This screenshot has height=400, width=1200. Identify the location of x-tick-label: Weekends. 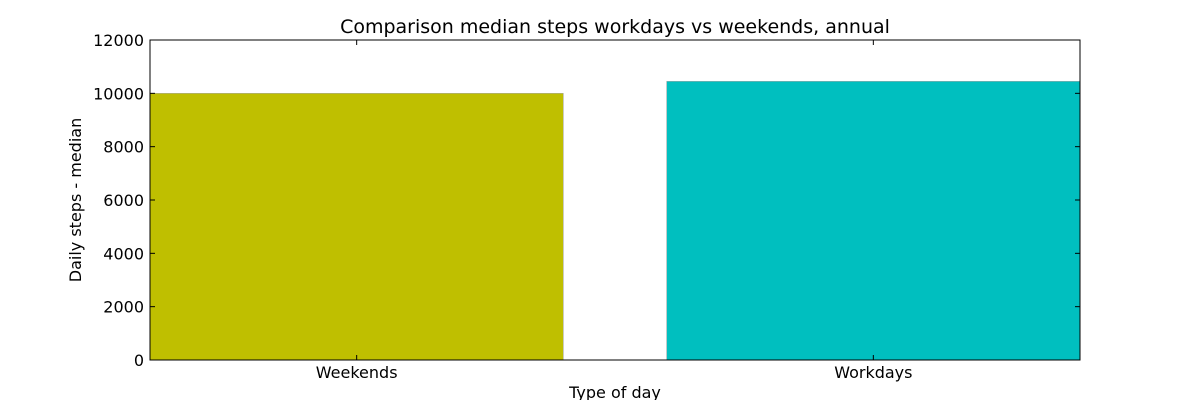
(357, 372).